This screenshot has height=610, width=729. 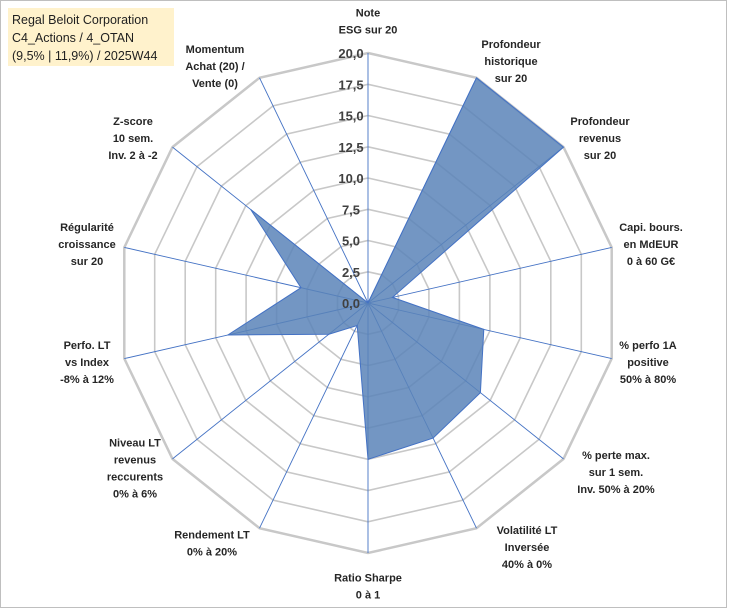 I want to click on axis-label-2-line-1: revenus, so click(x=600, y=139).